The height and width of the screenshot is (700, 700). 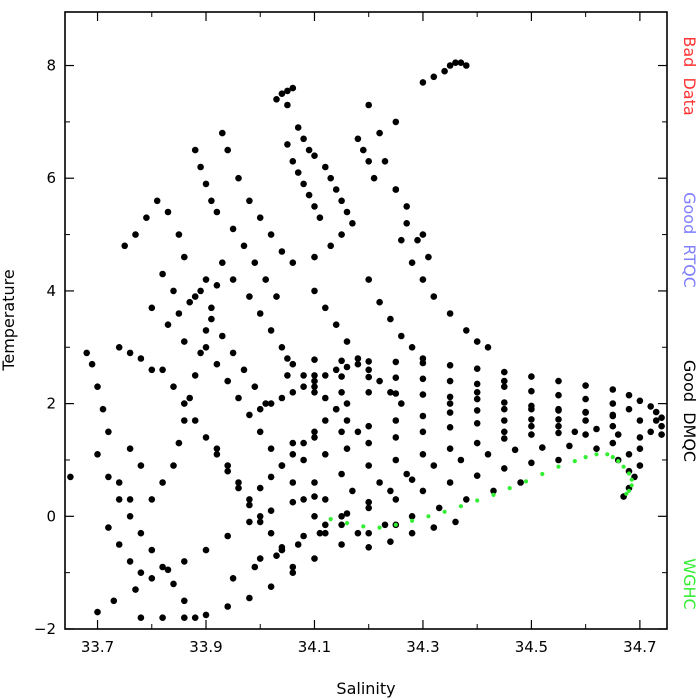 What do you see at coordinates (97, 647) in the screenshot?
I see `x-tick-label: 33.7` at bounding box center [97, 647].